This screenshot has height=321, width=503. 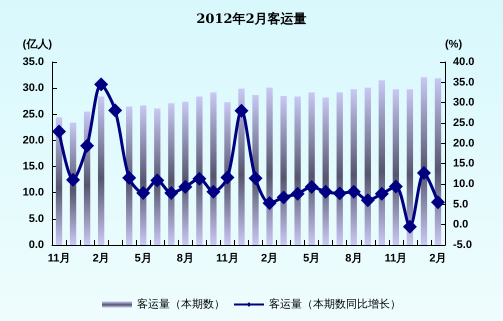 What do you see at coordinates (460, 204) in the screenshot?
I see `y2-tick-label: 5.0` at bounding box center [460, 204].